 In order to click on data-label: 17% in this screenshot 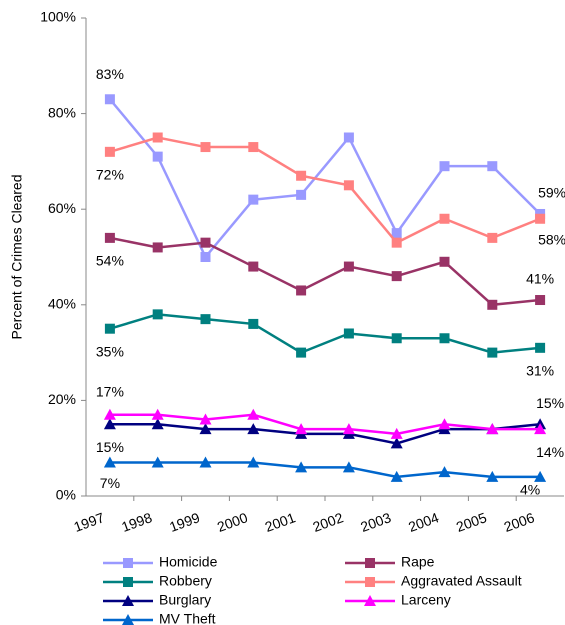, I will do `click(110, 391)`.